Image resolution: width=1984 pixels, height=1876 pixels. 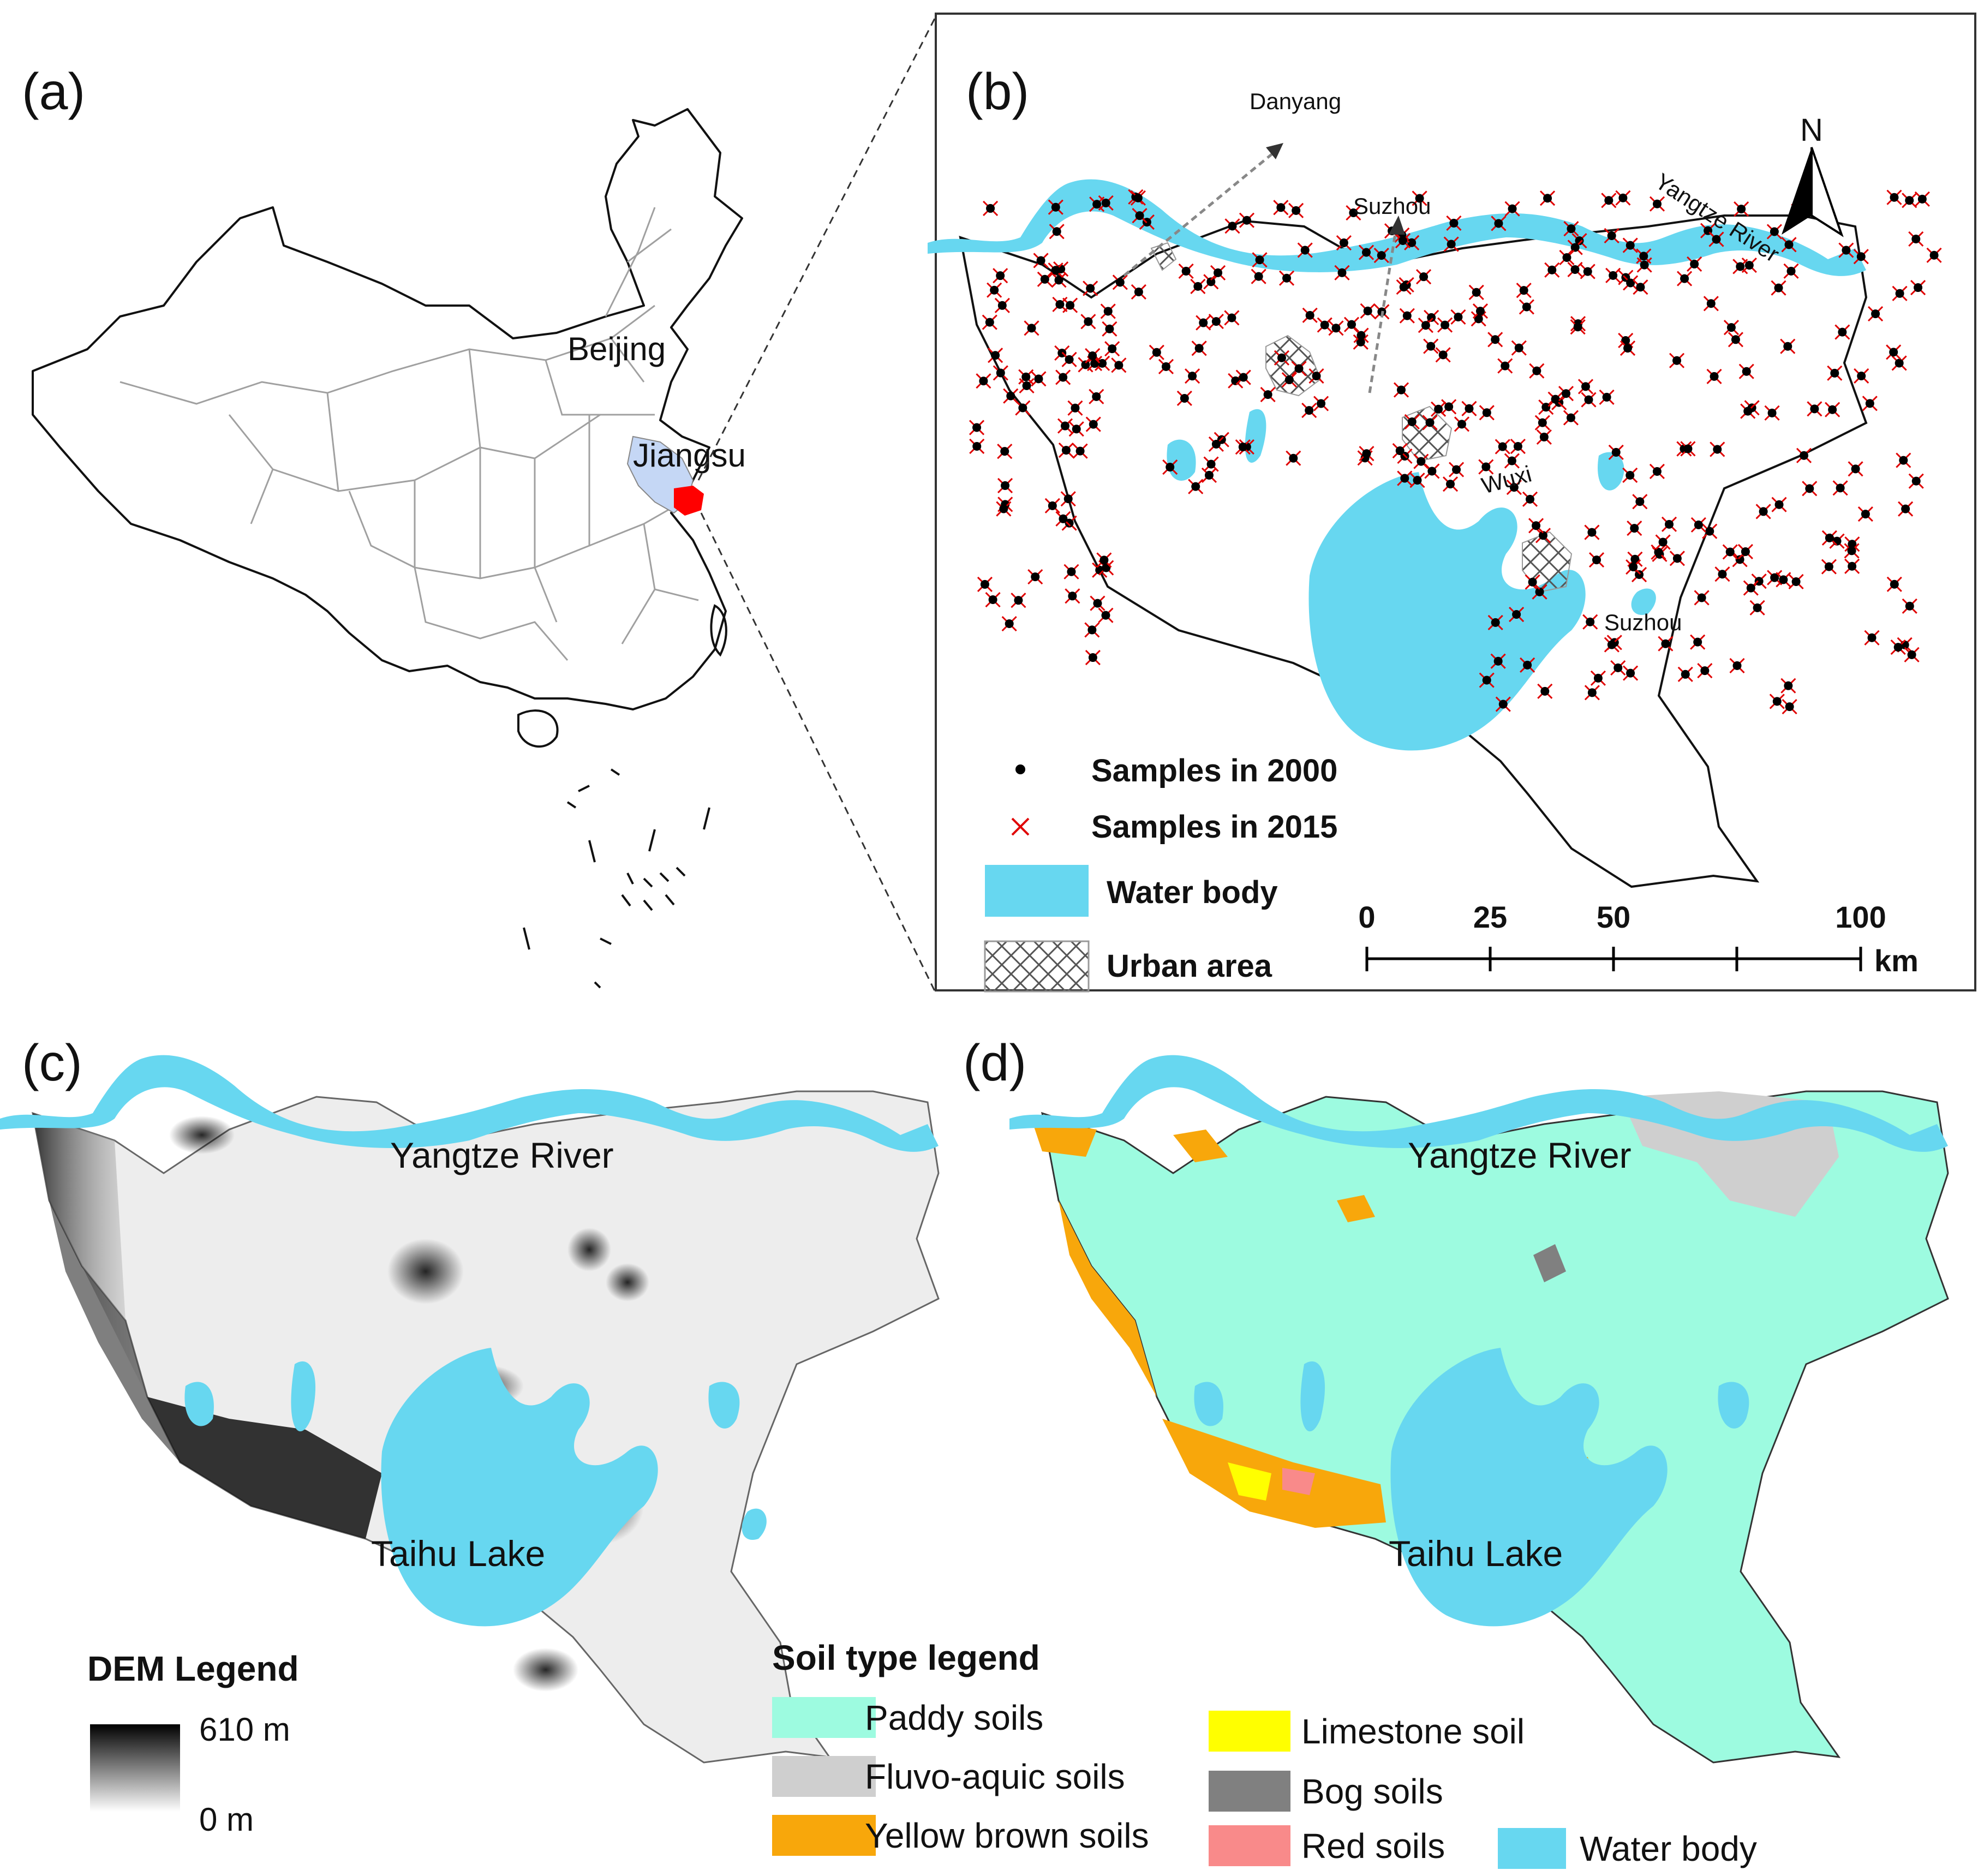 I want to click on swatch-paddy, so click(x=824, y=1717).